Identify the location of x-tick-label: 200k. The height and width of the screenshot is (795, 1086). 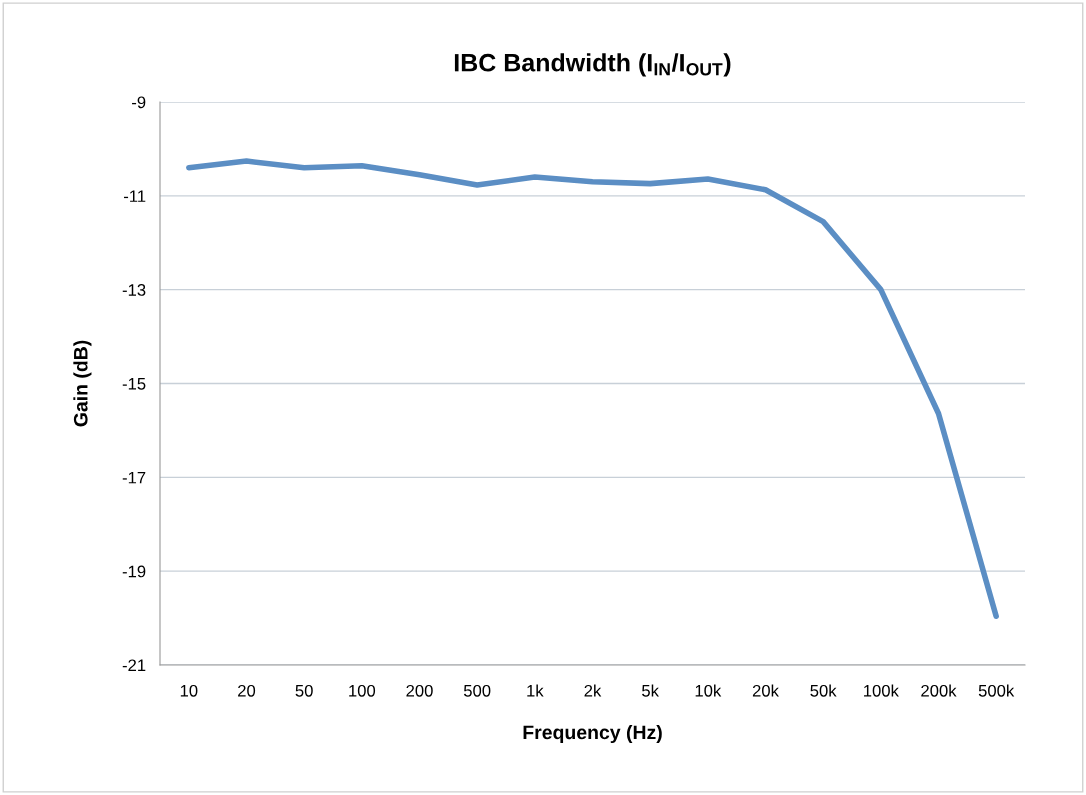
(939, 690).